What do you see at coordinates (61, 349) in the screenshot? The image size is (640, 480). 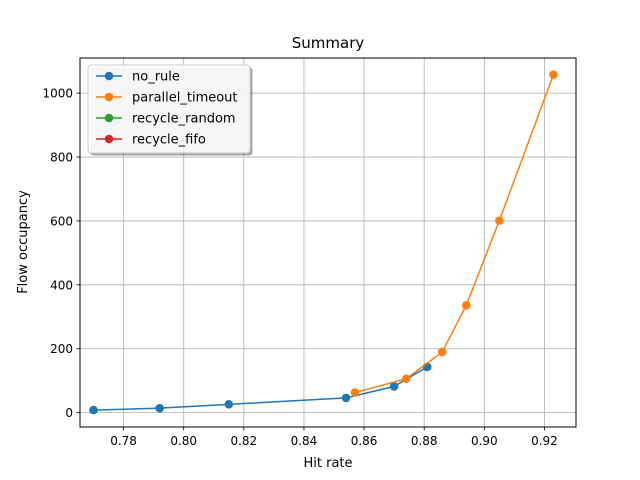 I see `y-tick-label: 200` at bounding box center [61, 349].